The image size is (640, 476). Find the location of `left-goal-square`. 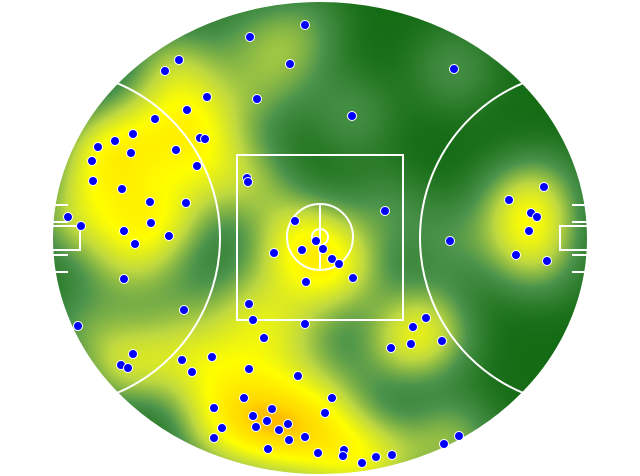

left-goal-square is located at coordinates (66, 238).